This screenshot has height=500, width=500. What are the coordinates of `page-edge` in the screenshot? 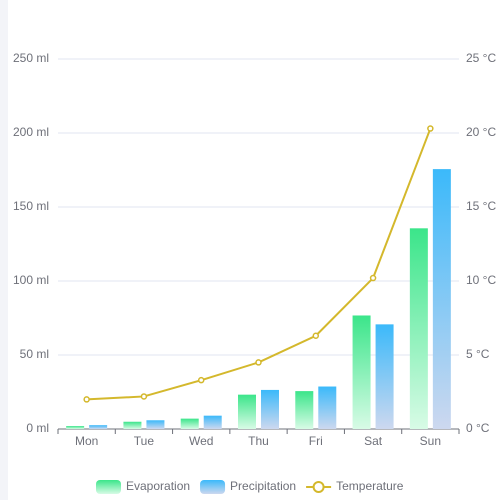 It's located at (4, 250).